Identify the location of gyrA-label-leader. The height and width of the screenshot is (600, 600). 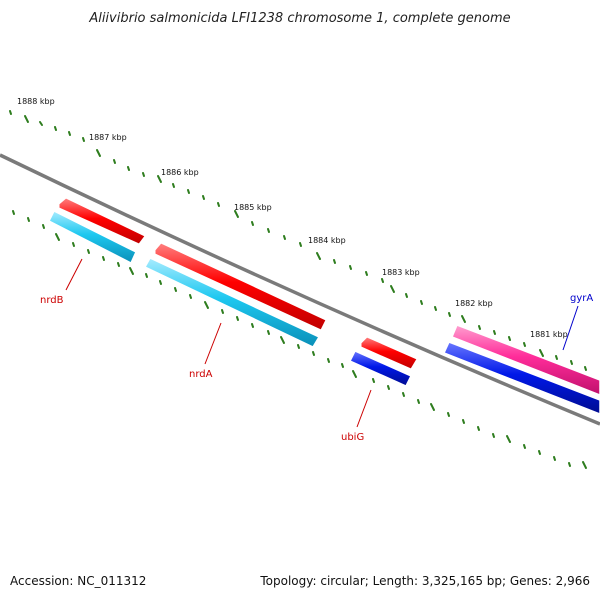
(570, 328).